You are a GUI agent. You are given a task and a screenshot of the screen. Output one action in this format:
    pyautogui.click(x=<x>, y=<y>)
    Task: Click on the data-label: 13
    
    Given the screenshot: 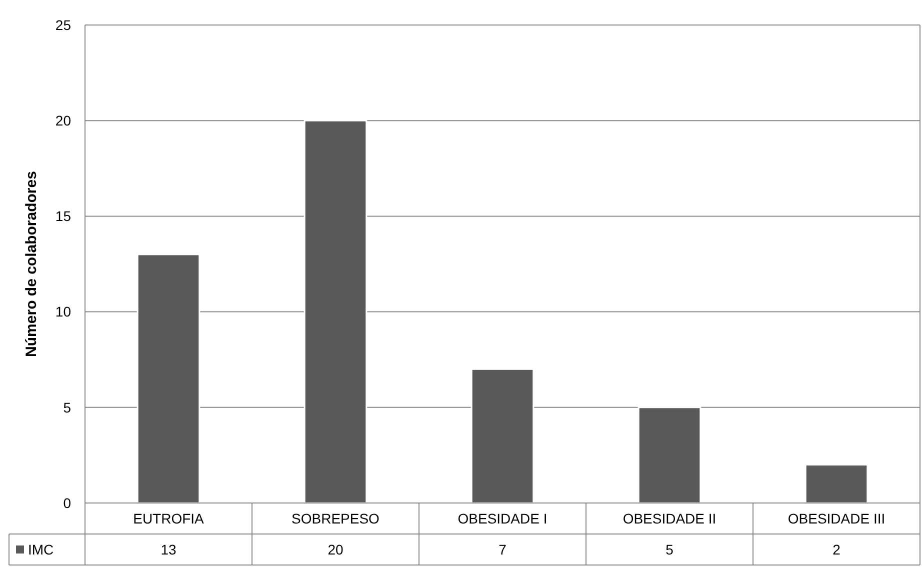 What is the action you would take?
    pyautogui.click(x=168, y=549)
    